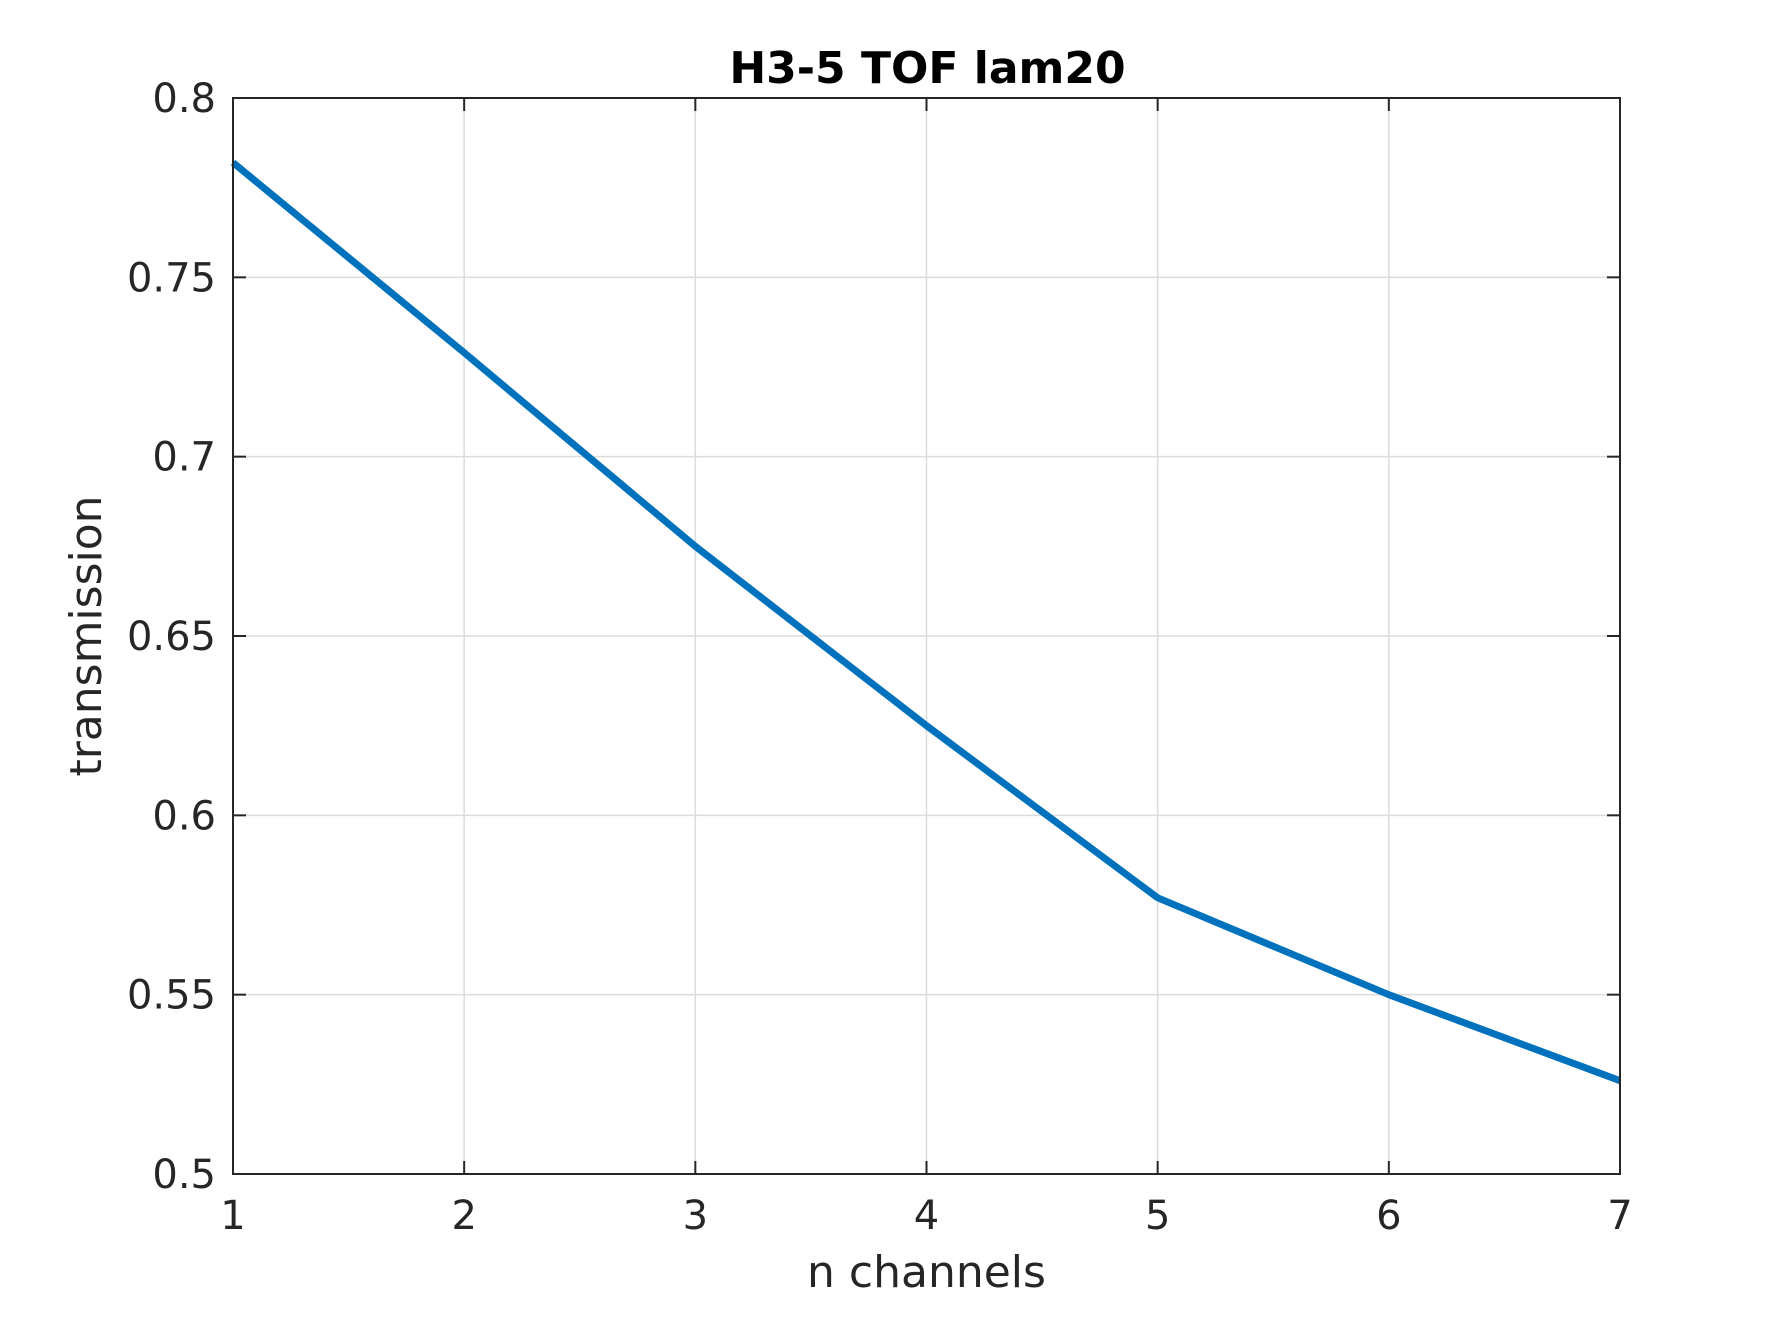 The image size is (1781, 1318). I want to click on x-tick-label: 4, so click(926, 1216).